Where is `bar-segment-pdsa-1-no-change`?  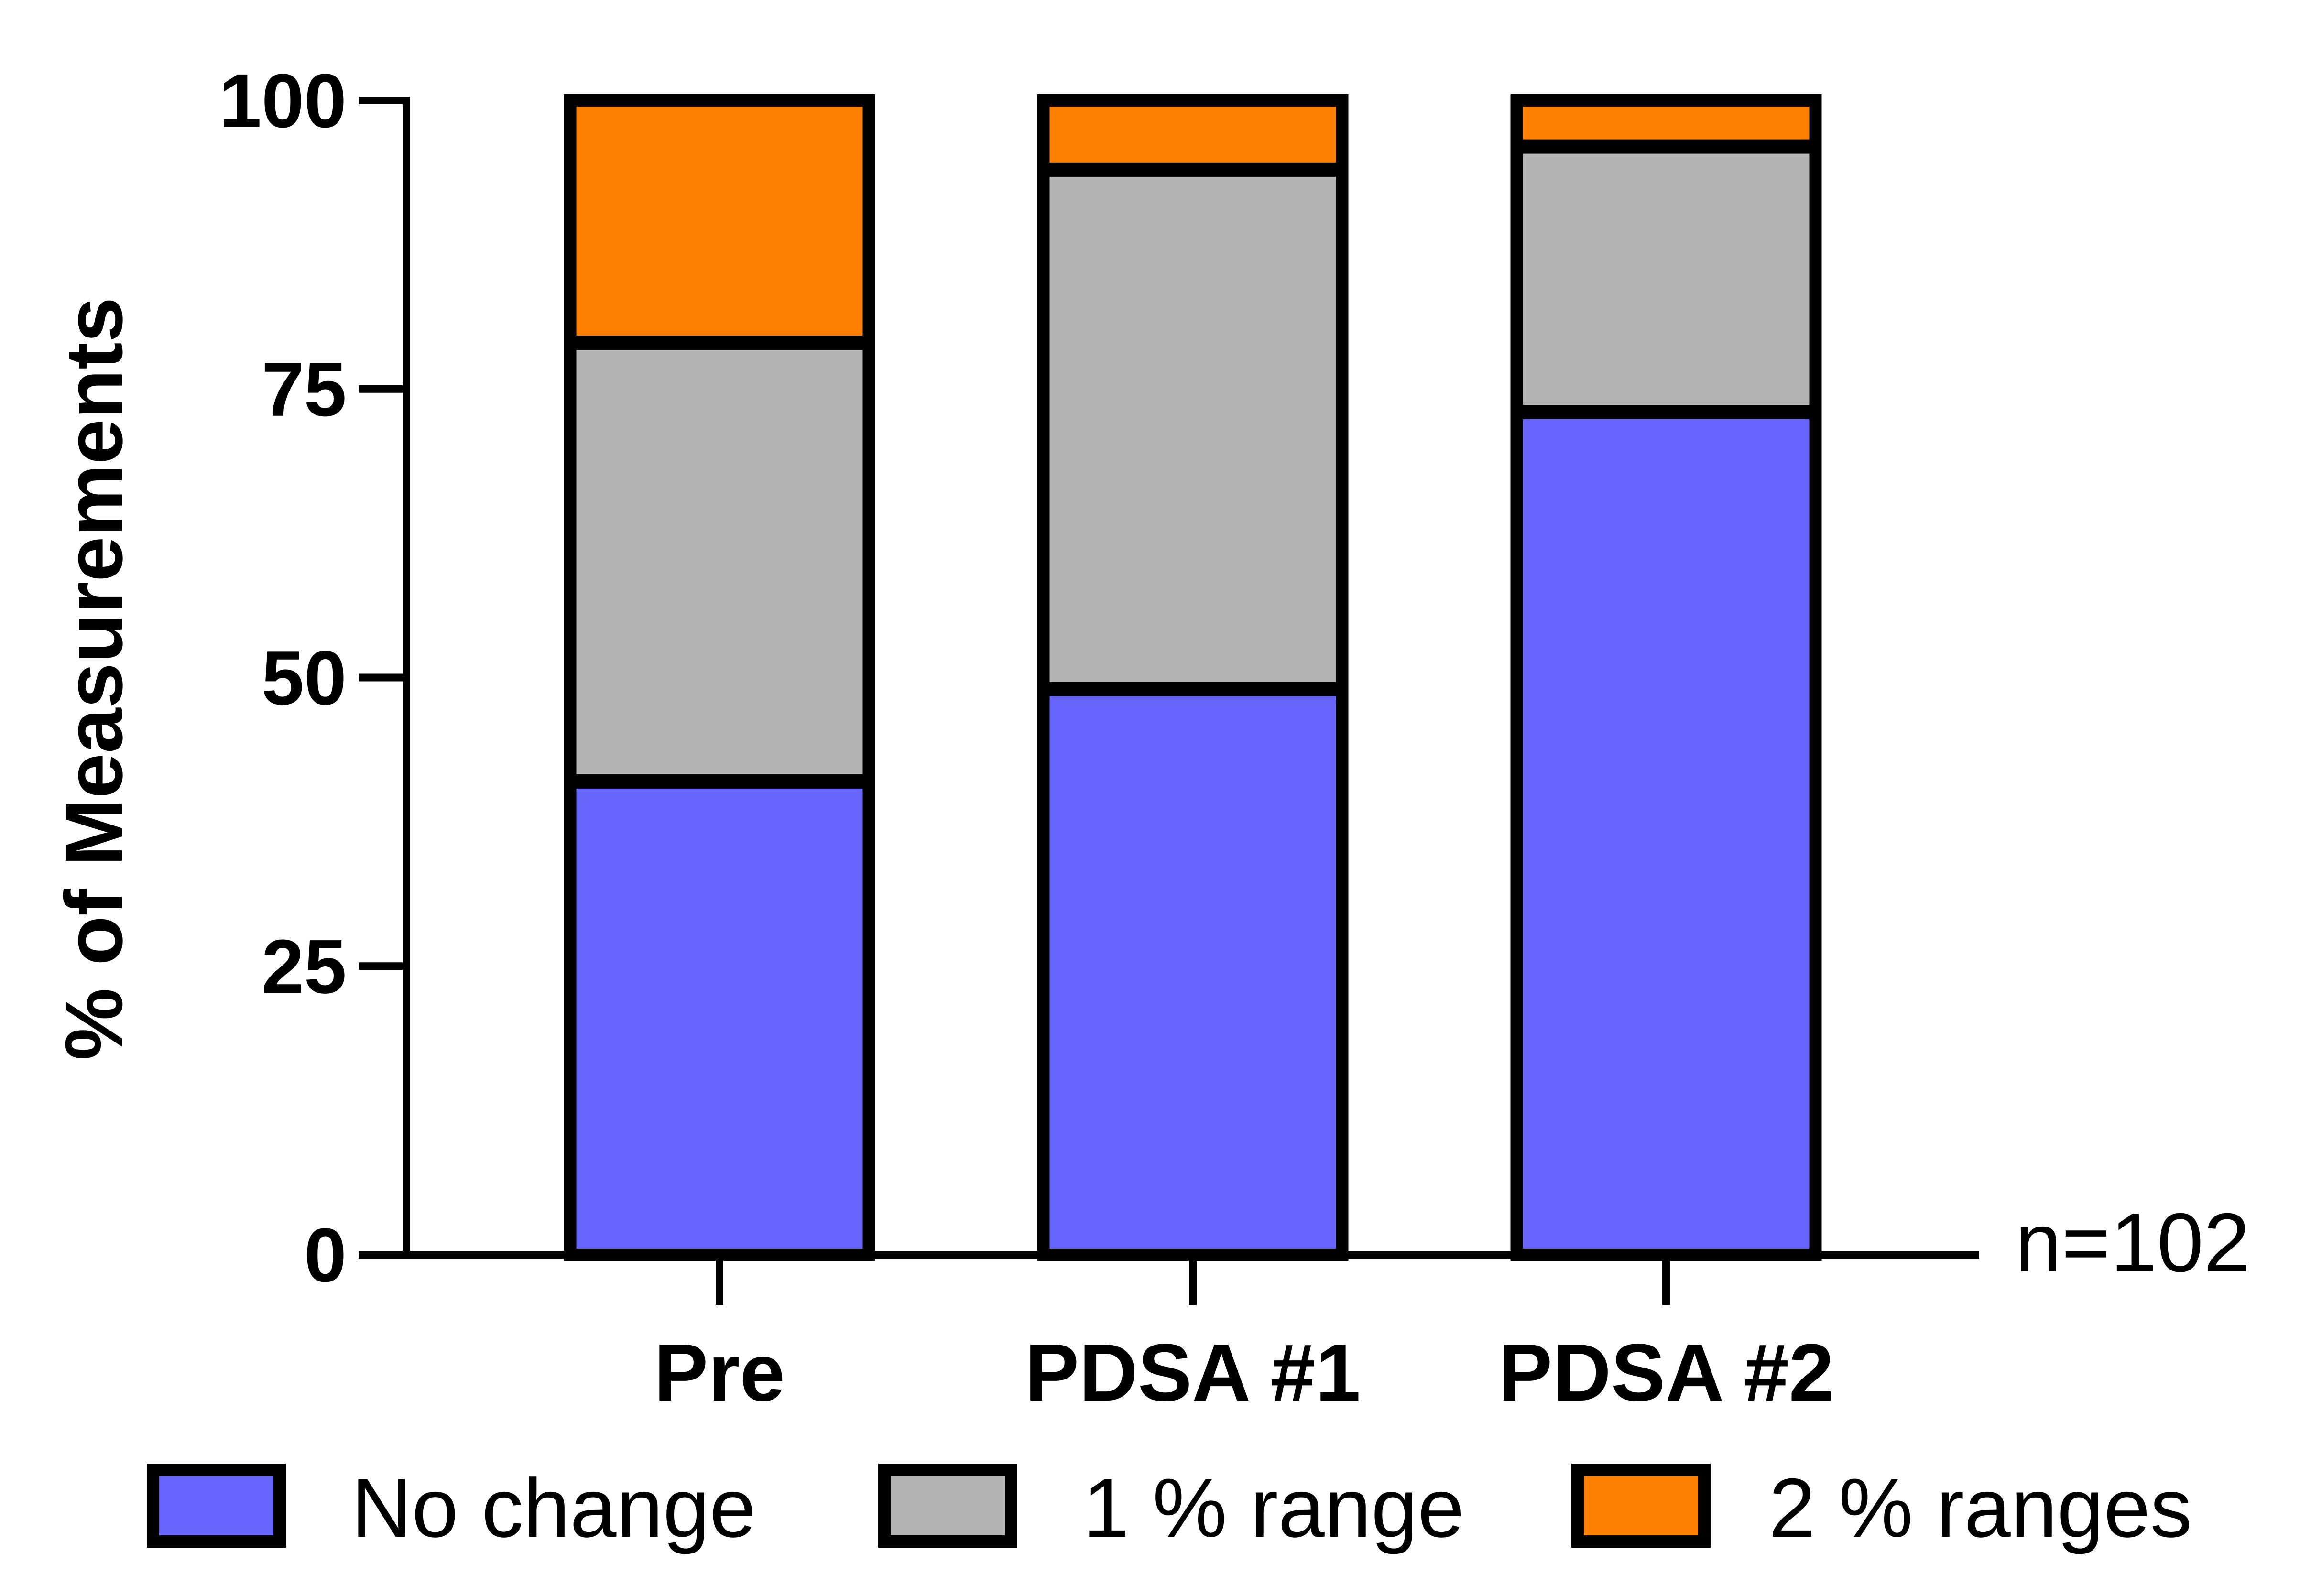
bar-segment-pdsa-1-no-change is located at coordinates (1192, 972).